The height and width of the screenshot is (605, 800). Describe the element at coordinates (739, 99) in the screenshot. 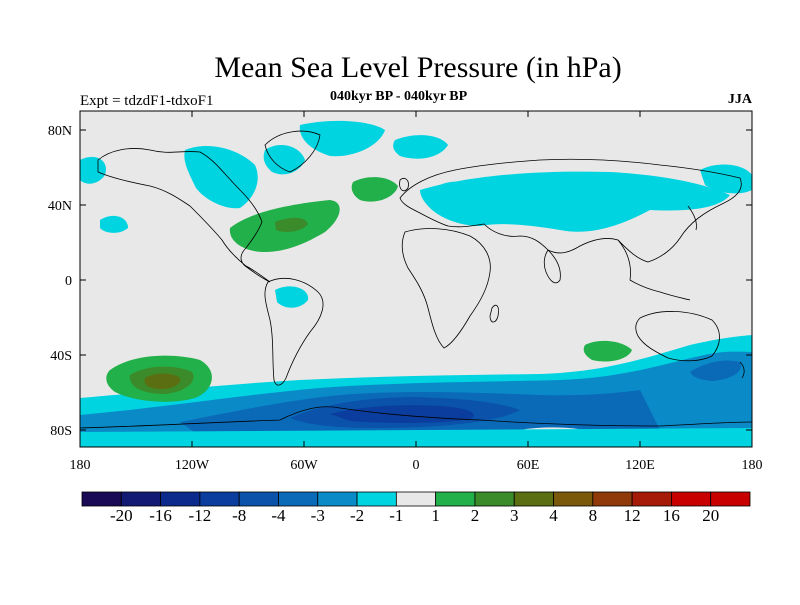

I see `season-label: JJA` at that location.